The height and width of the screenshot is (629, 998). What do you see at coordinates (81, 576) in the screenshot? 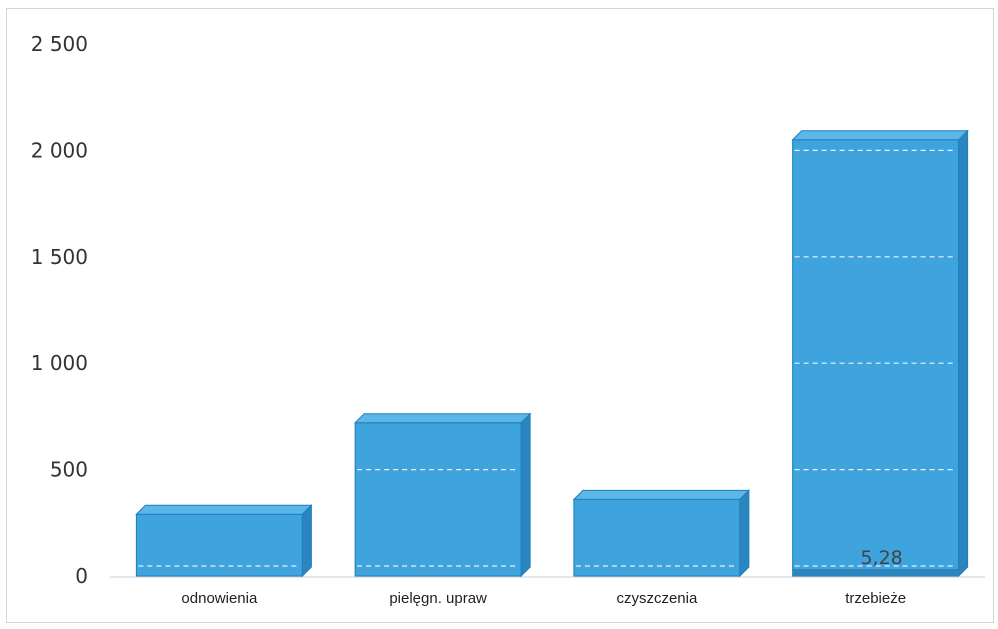
I see `y-tick-label: 0` at bounding box center [81, 576].